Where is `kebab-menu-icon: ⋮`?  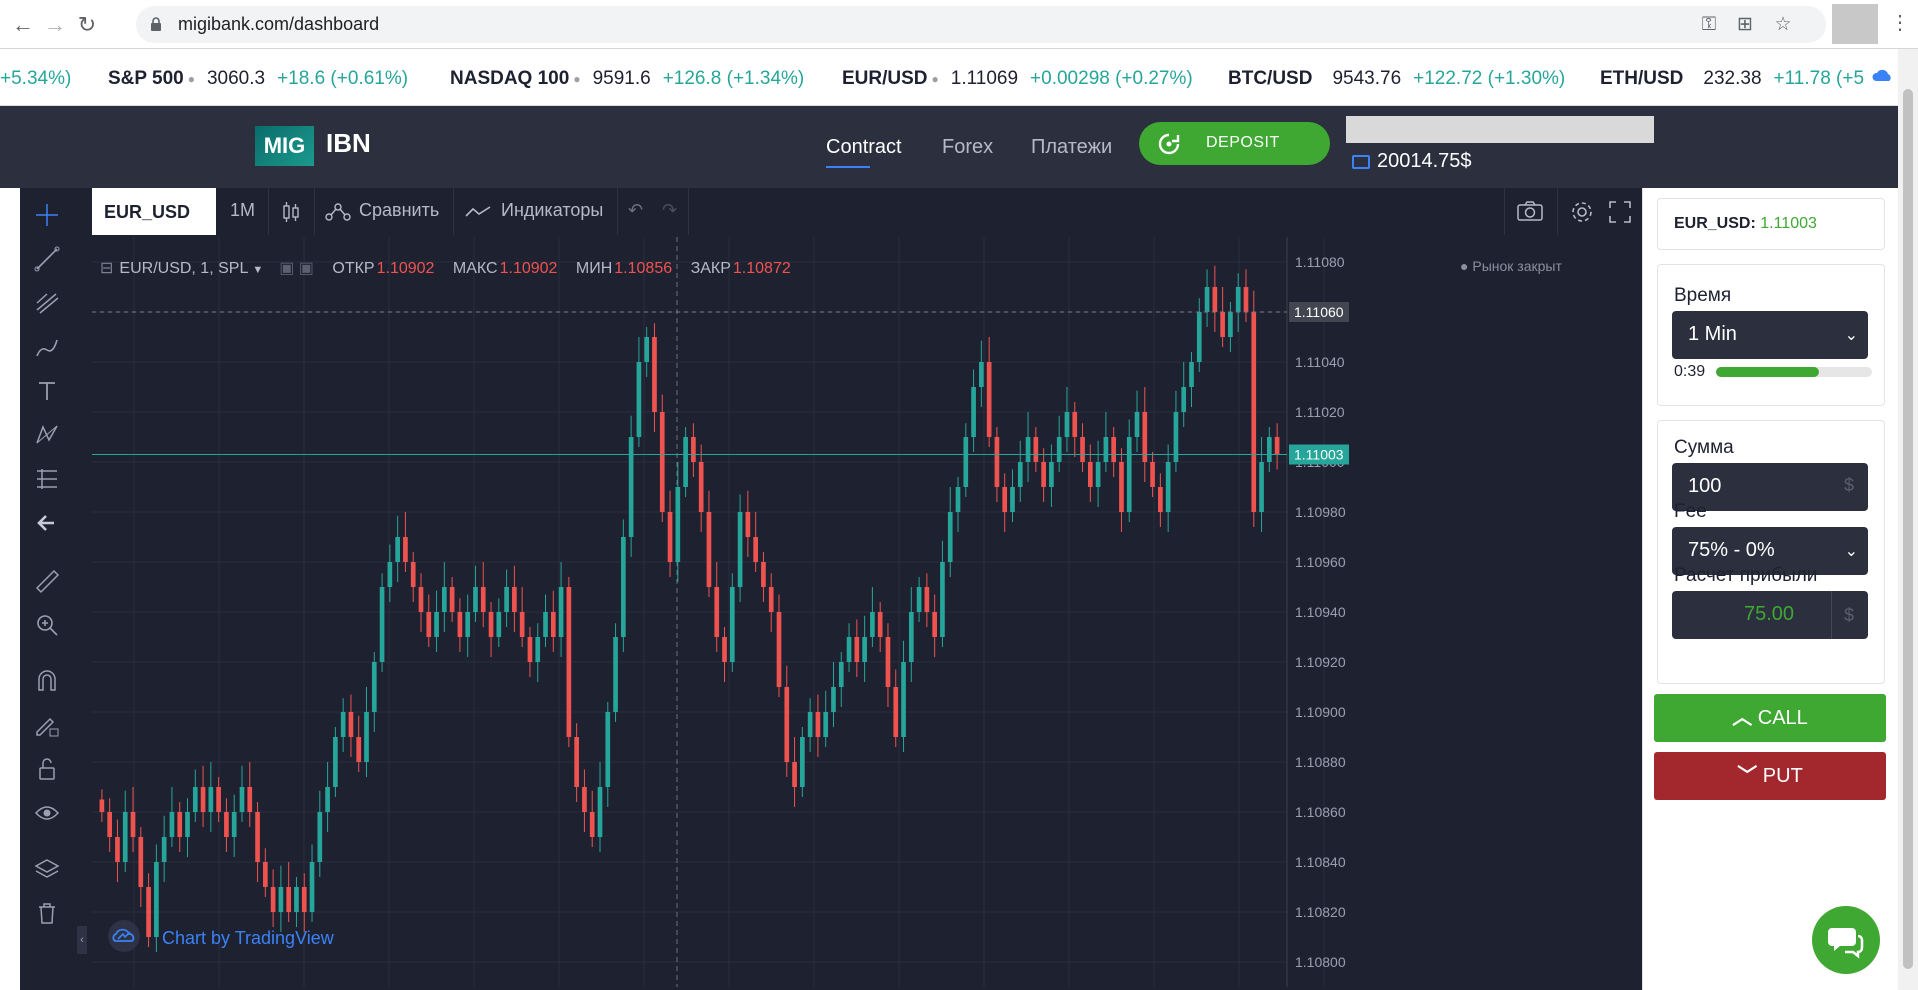
kebab-menu-icon: ⋮ is located at coordinates (1900, 23).